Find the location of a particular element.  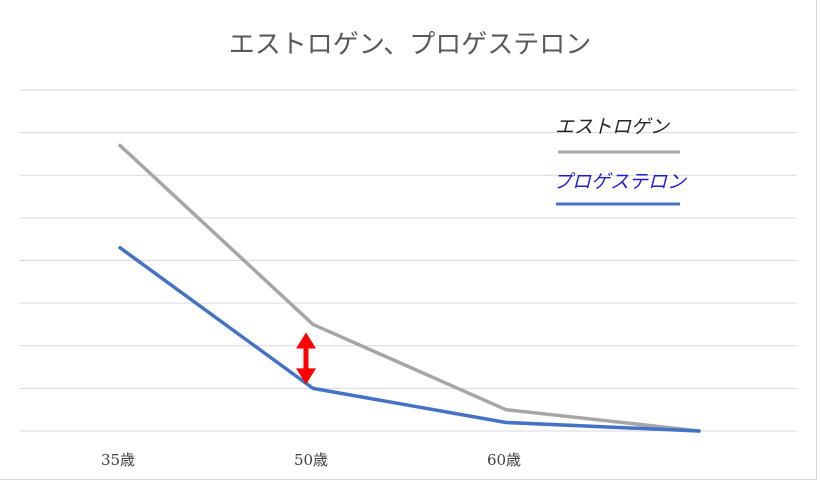

x-tick-label: 50歳 is located at coordinates (311, 460).